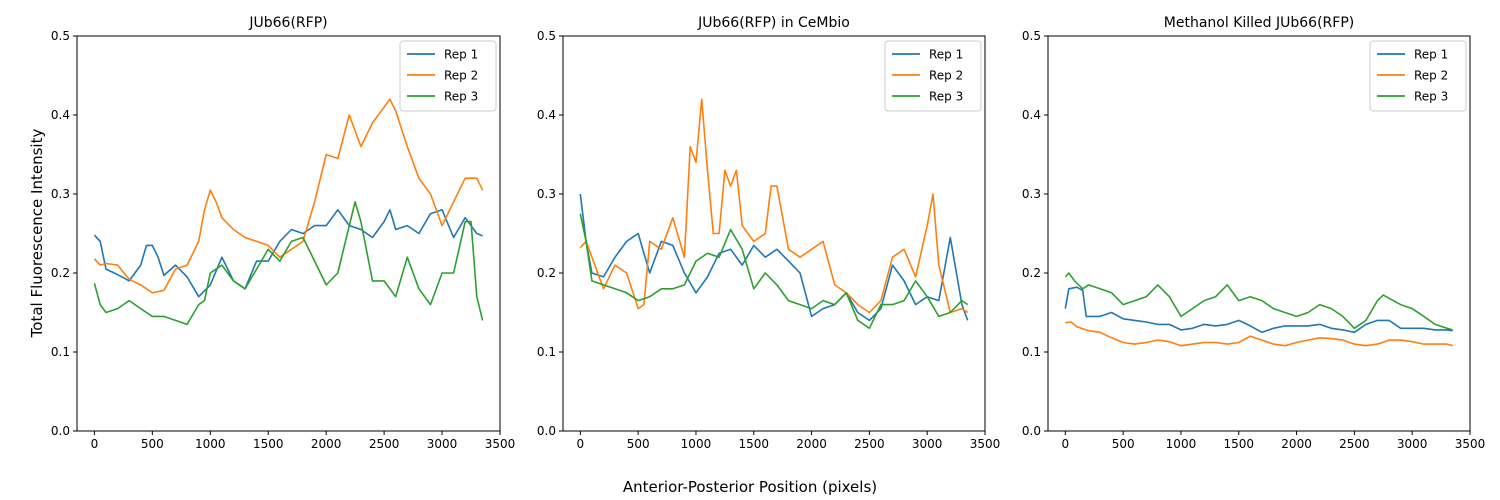 This screenshot has height=500, width=1500. What do you see at coordinates (773, 23) in the screenshot?
I see `chart-title: JUb66(RFP) in CeMbio` at bounding box center [773, 23].